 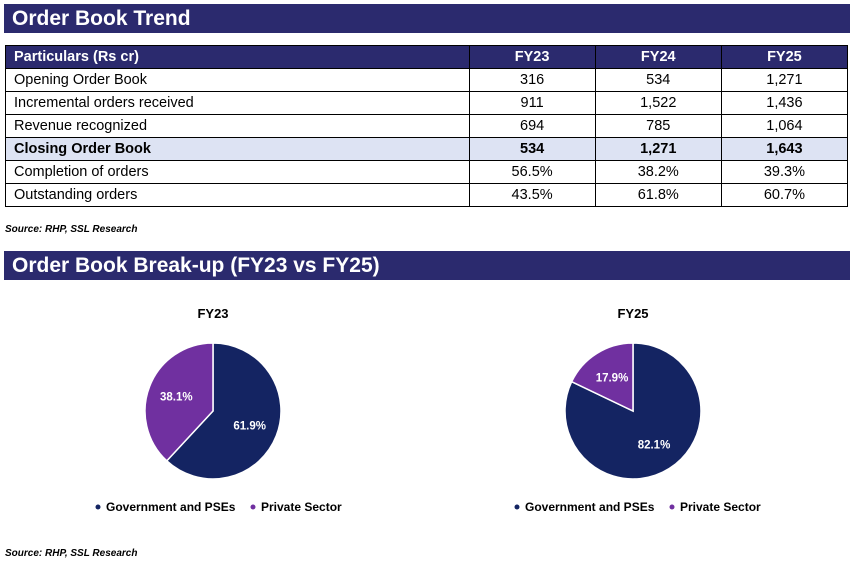 What do you see at coordinates (532, 80) in the screenshot?
I see `table-cell: 316` at bounding box center [532, 80].